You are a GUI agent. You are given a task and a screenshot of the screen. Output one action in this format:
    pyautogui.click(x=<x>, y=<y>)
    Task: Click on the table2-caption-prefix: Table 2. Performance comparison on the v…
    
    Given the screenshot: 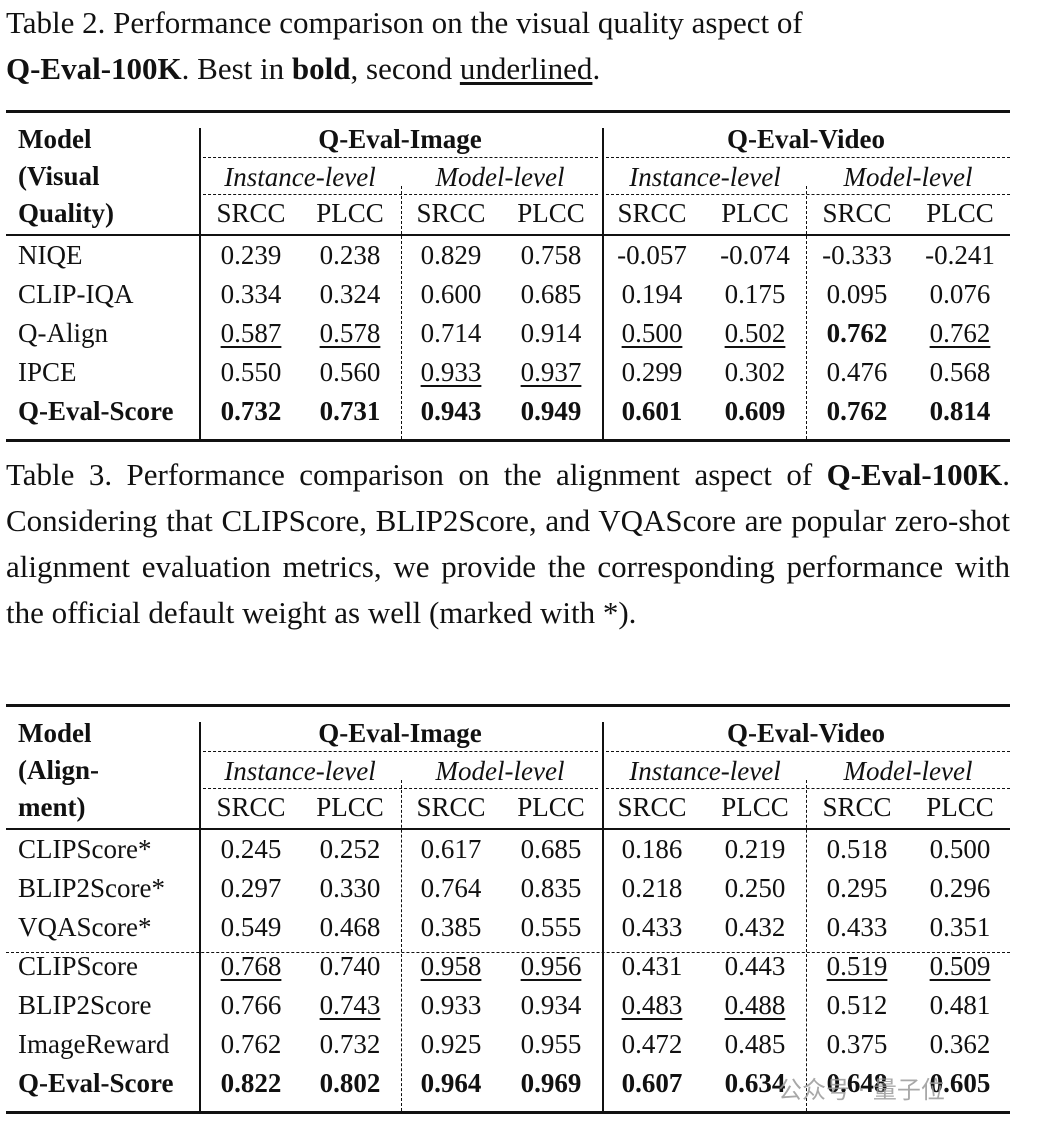 What is the action you would take?
    pyautogui.click(x=404, y=22)
    